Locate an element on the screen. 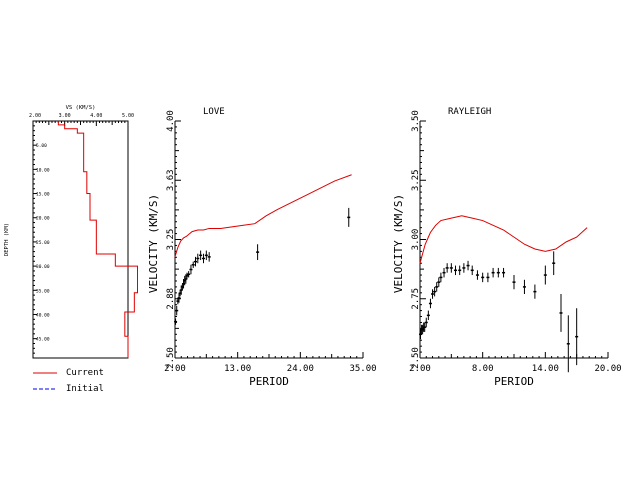 The height and width of the screenshot is (480, 640). chart-title: LOVE is located at coordinates (214, 112).